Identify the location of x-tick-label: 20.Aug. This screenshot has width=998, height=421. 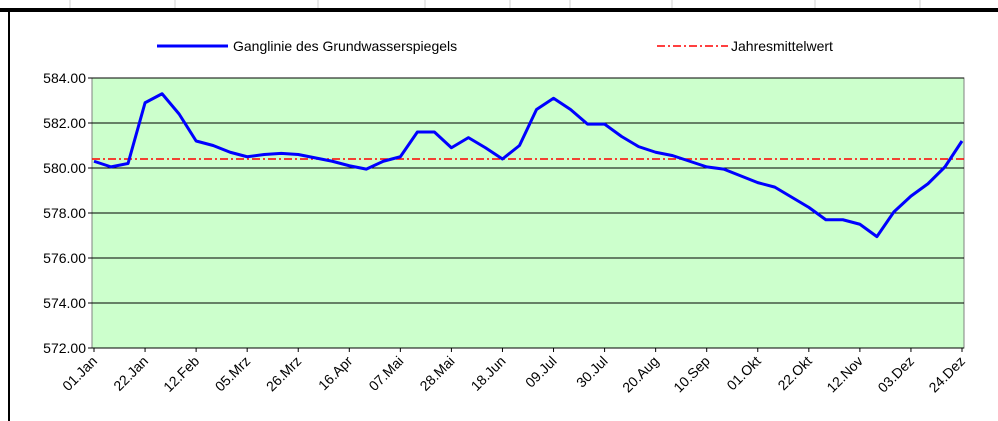
(640, 374).